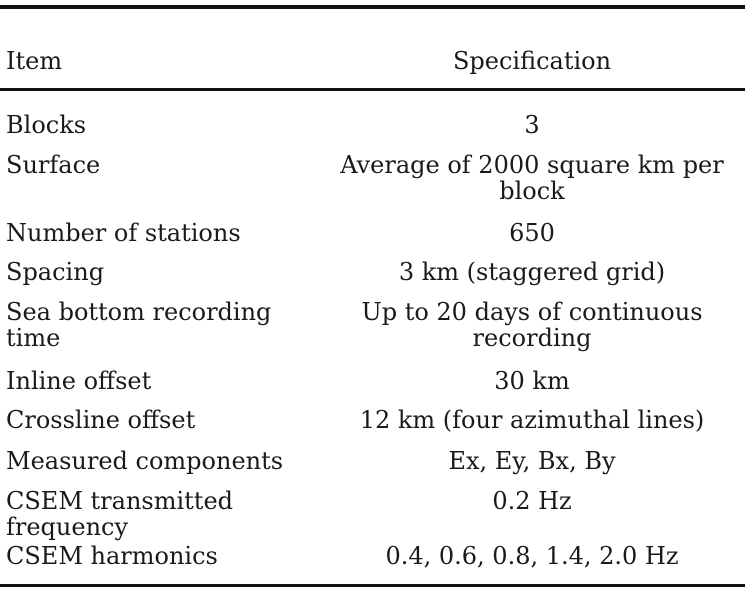  Describe the element at coordinates (532, 501) in the screenshot. I see `row-specification: 0.2 Hz` at that location.